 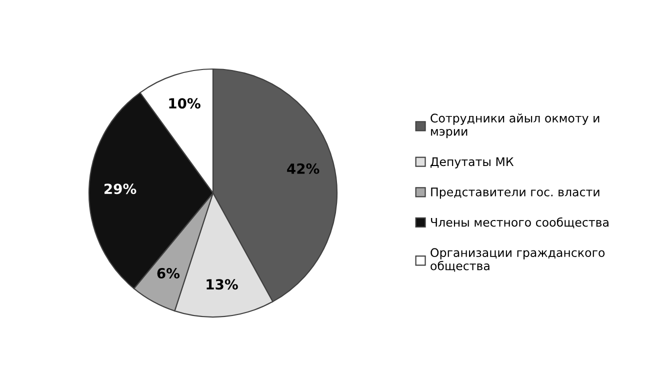 I want to click on legend-label: Организации гражданского общества, so click(x=517, y=260).